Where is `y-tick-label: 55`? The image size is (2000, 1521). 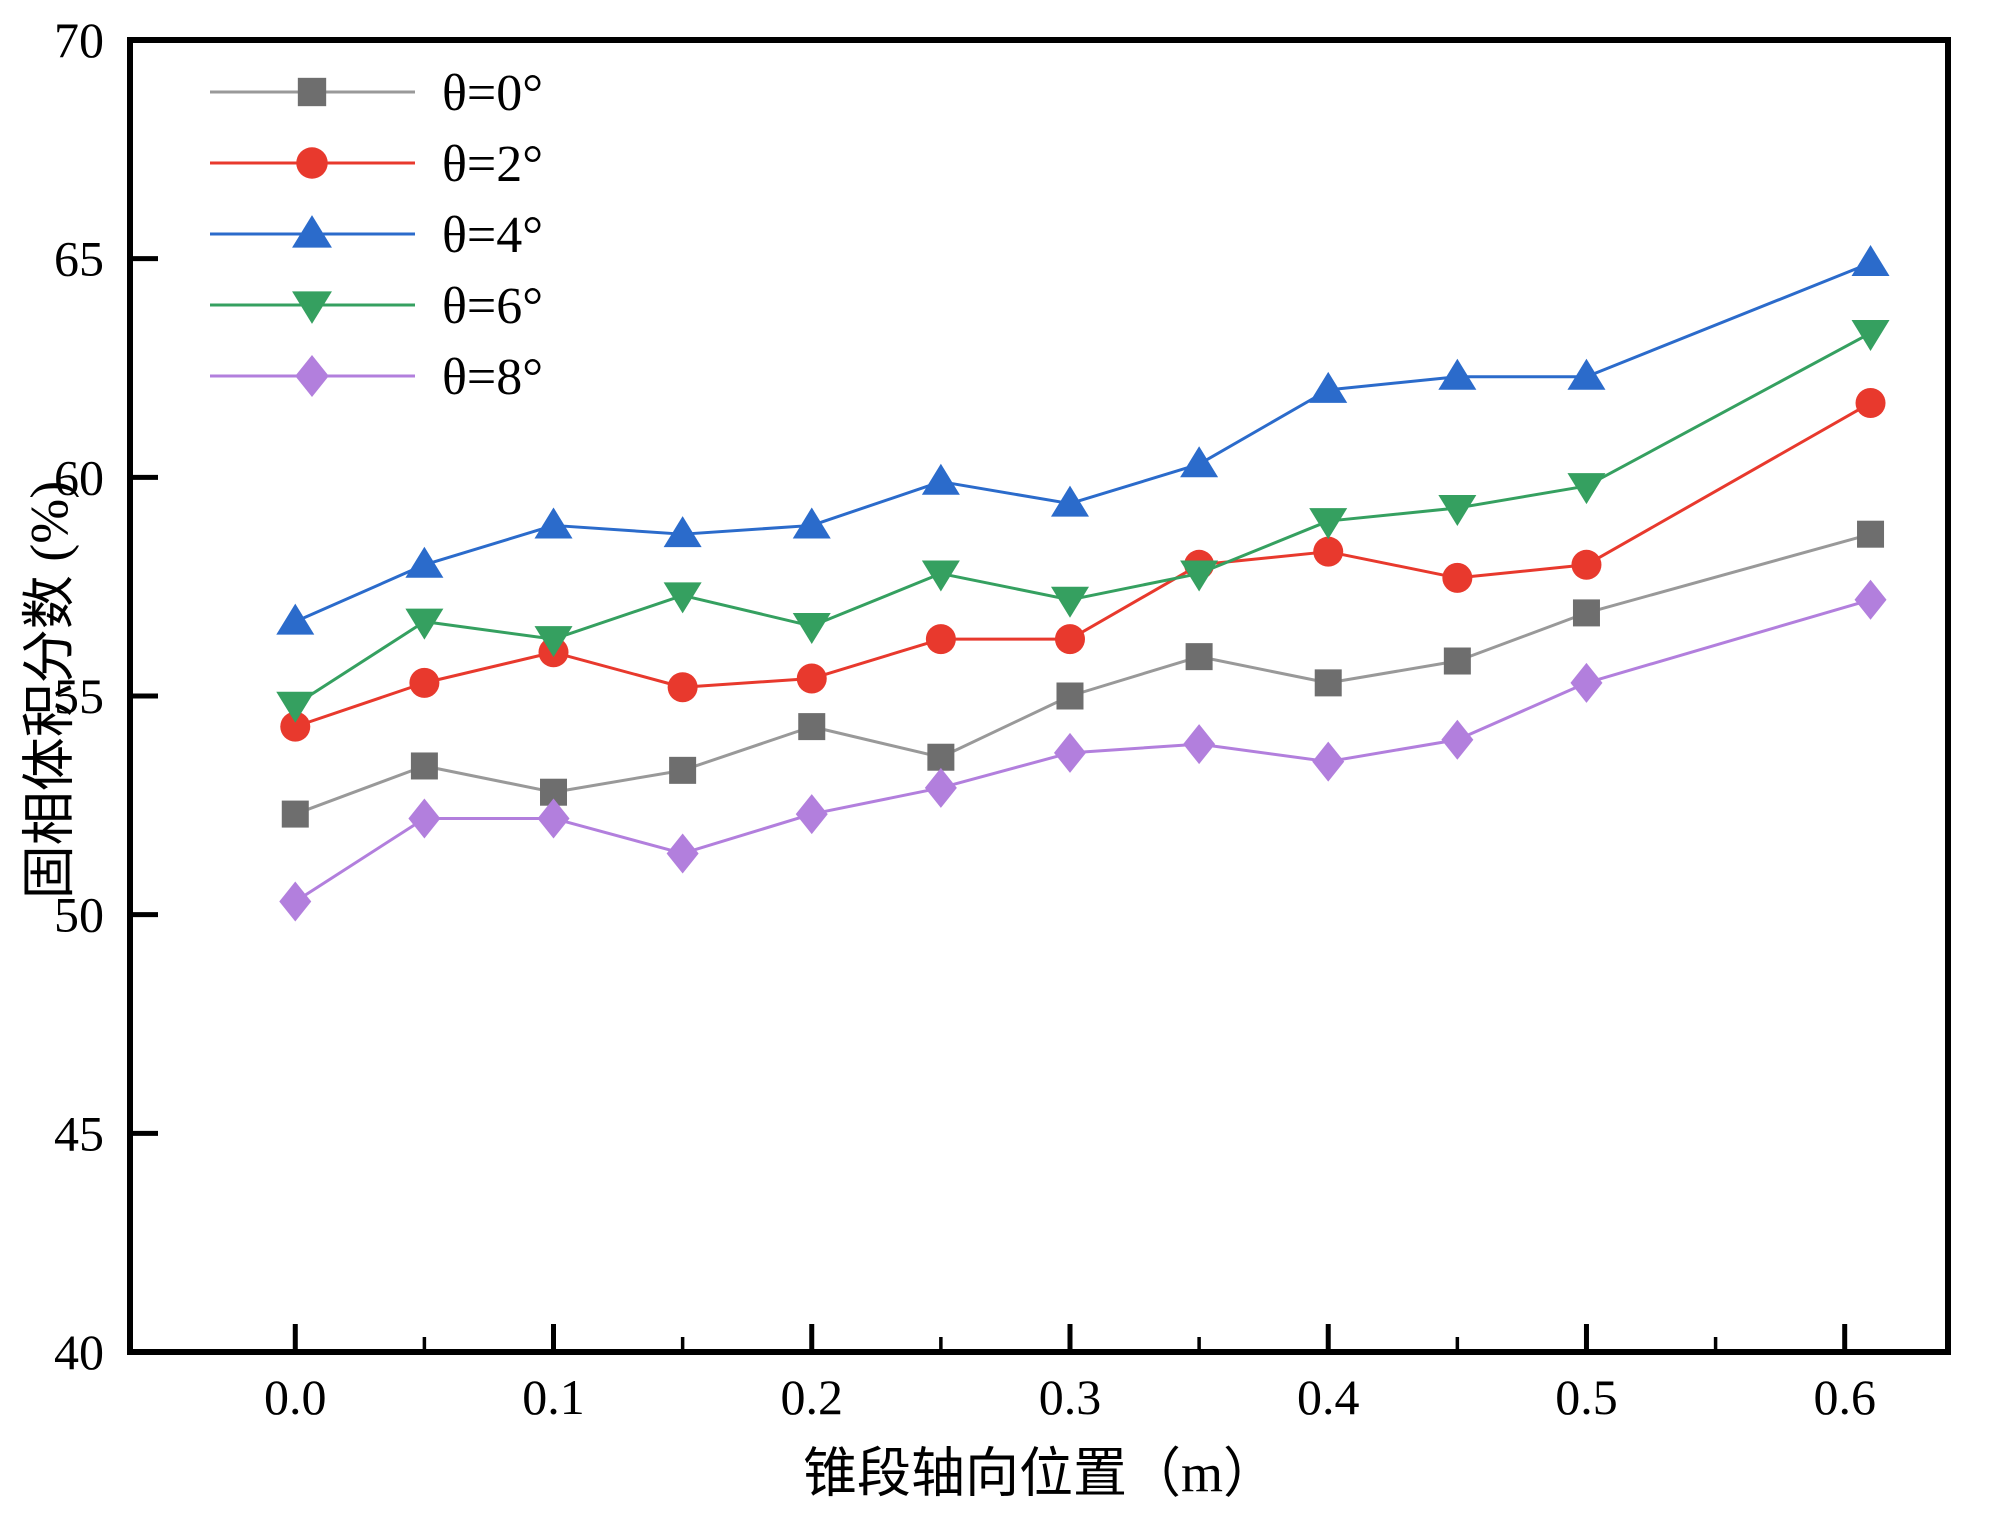 y-tick-label: 55 is located at coordinates (79, 696).